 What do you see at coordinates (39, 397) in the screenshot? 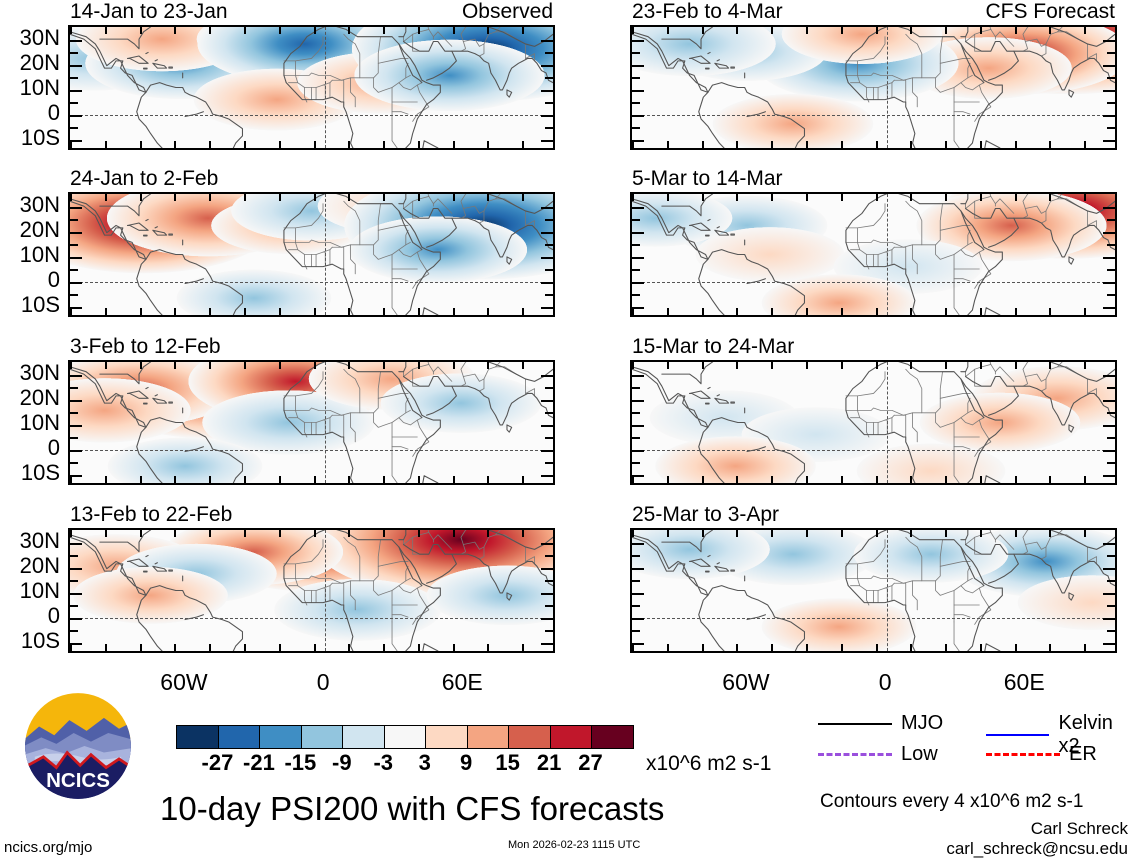
I see `y-axis-tick-label: 20N` at bounding box center [39, 397].